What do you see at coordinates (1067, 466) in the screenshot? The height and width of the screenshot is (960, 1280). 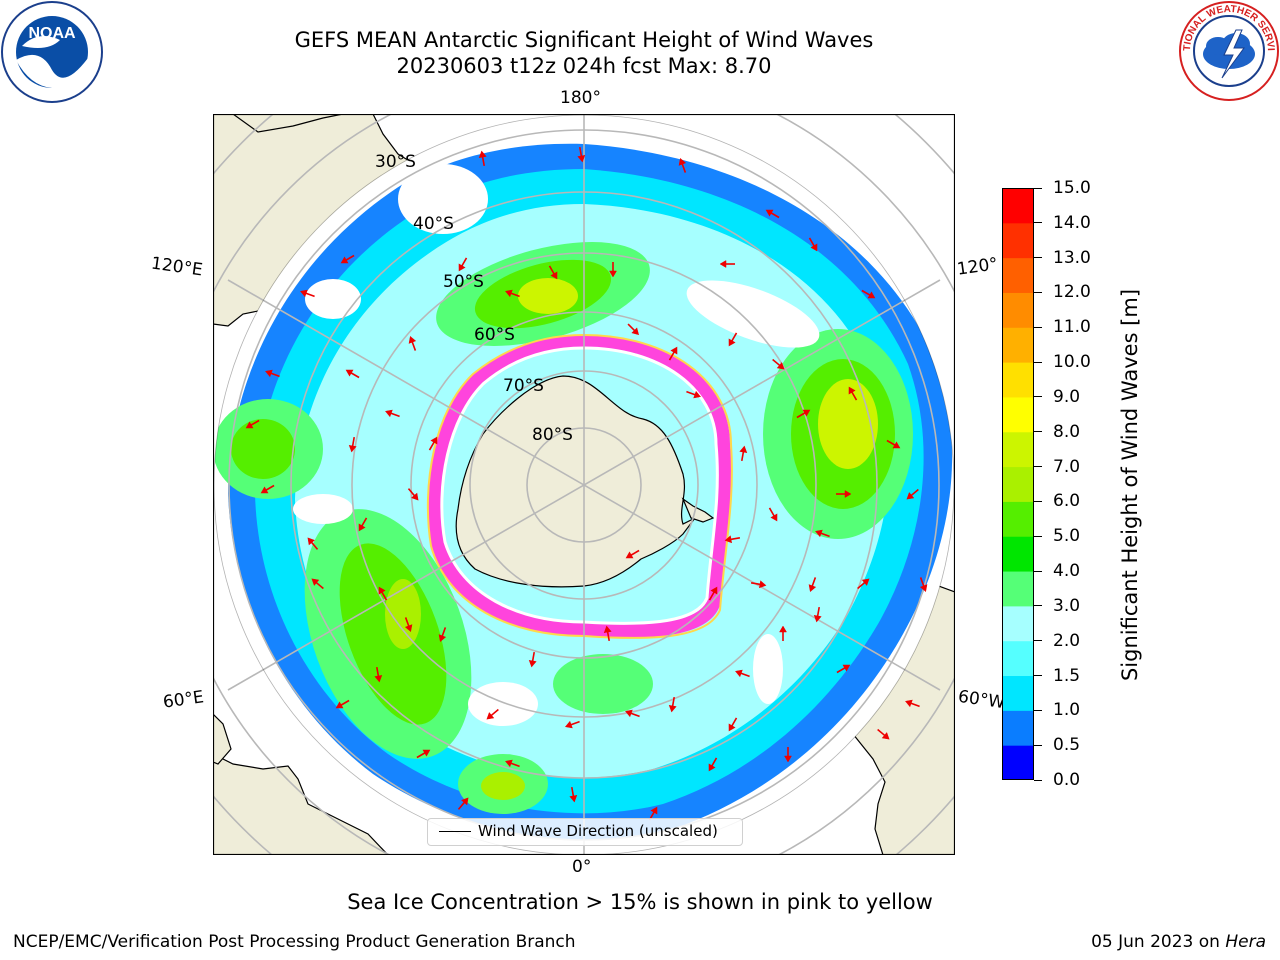 I see `colorbar-tick-label: 7.0` at bounding box center [1067, 466].